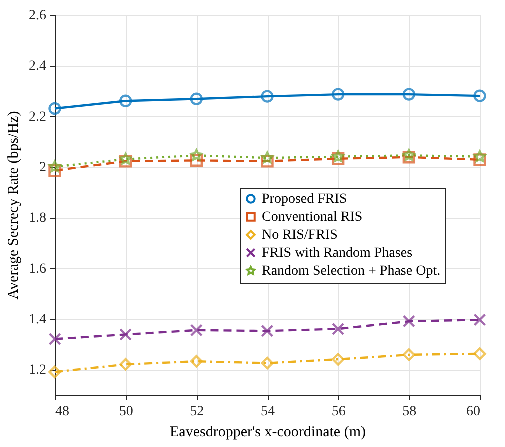  Describe the element at coordinates (337, 253) in the screenshot. I see `legend-label: FRIS with Random Phases` at that location.